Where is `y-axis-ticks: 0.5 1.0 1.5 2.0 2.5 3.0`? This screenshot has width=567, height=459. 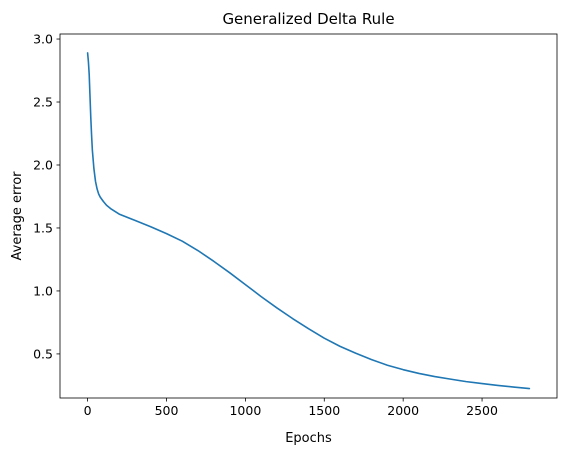
y-axis-ticks: 0.5 1.0 1.5 2.0 2.5 3.0 is located at coordinates (46, 196).